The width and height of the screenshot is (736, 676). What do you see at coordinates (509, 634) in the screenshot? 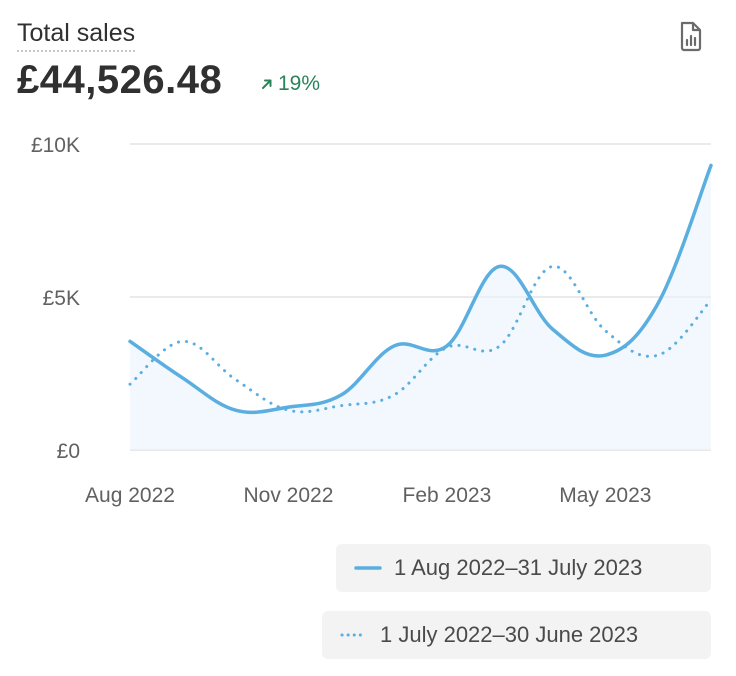
I see `legend-label-previous: 1 July 2022–30 June 2023` at bounding box center [509, 634].